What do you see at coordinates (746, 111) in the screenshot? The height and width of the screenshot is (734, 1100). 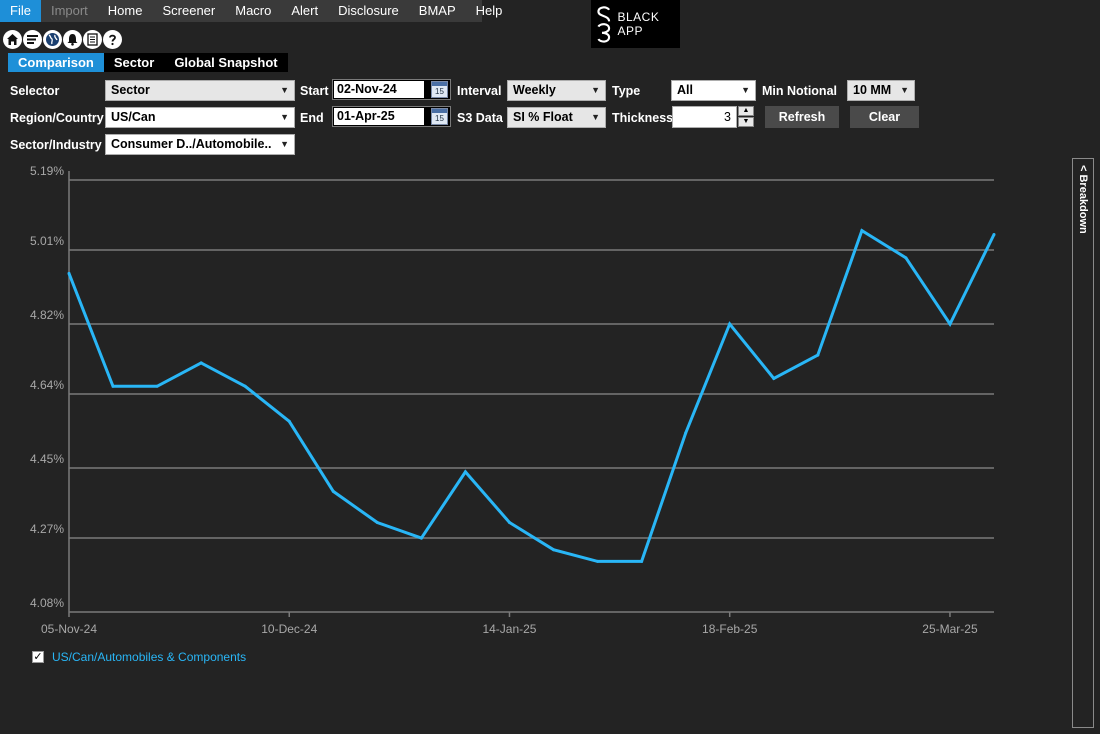 I see `spin-up-icon: ▲` at bounding box center [746, 111].